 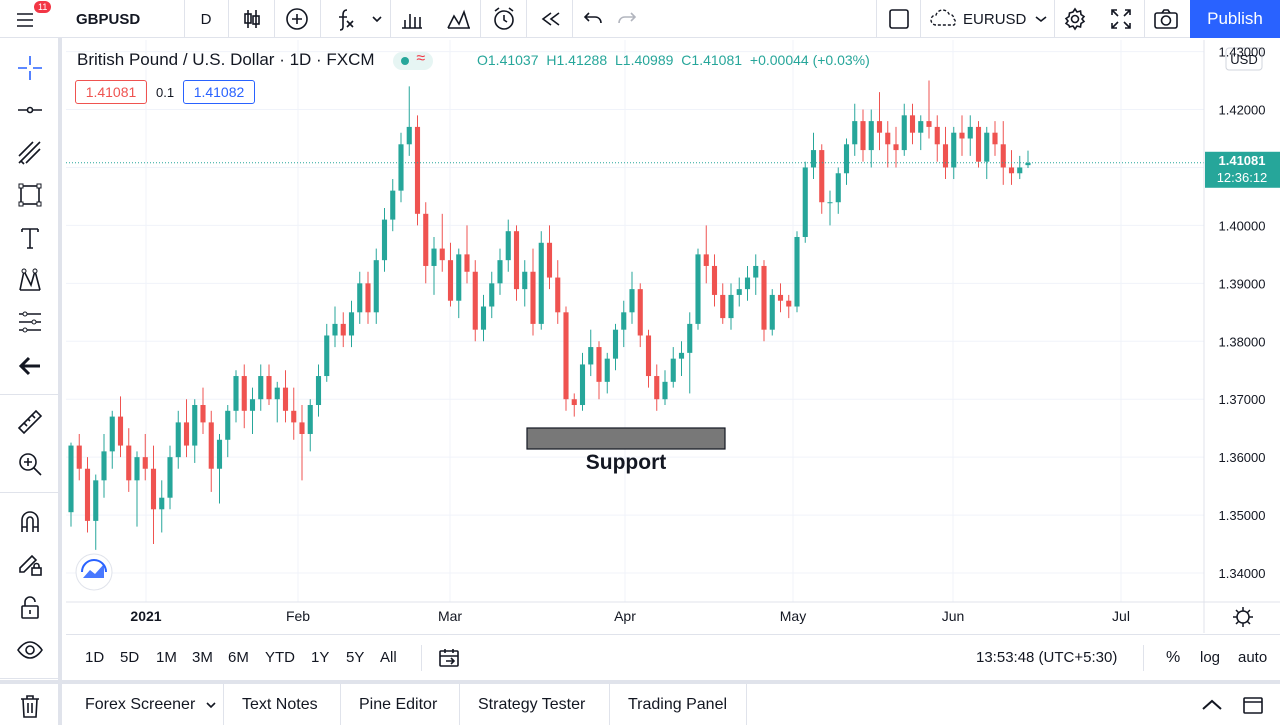 I want to click on top-toolbar: 11 GBPUSD D EURUSD, so click(x=640, y=19).